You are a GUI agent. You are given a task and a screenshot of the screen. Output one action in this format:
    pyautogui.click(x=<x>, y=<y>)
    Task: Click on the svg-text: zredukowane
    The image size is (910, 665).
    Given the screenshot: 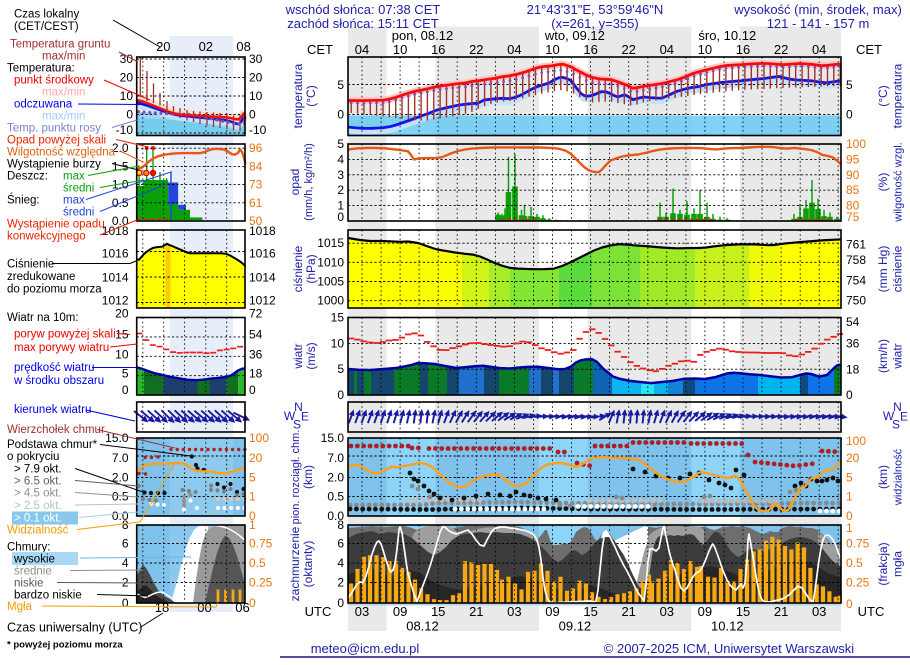 What is the action you would take?
    pyautogui.click(x=41, y=277)
    